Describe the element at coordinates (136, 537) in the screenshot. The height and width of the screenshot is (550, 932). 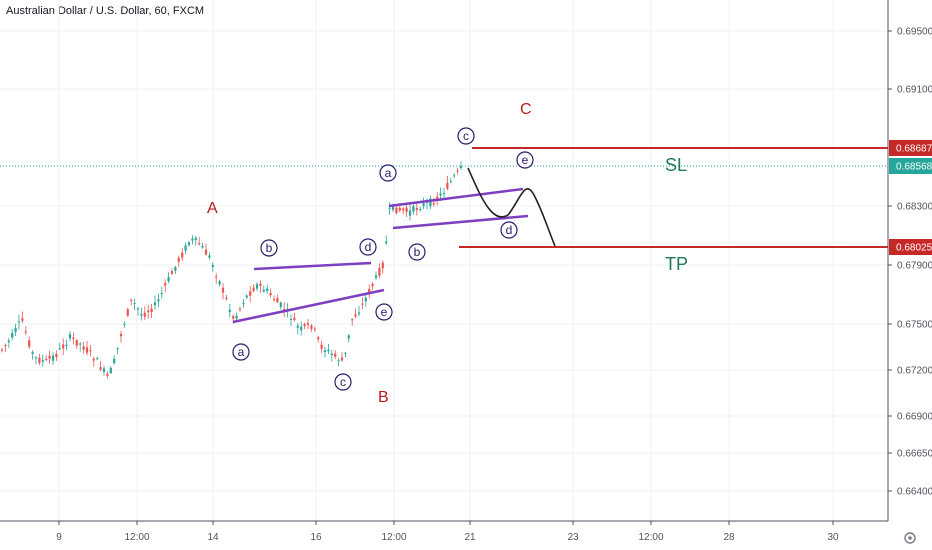
I see `x-tick-label: 12:00` at that location.